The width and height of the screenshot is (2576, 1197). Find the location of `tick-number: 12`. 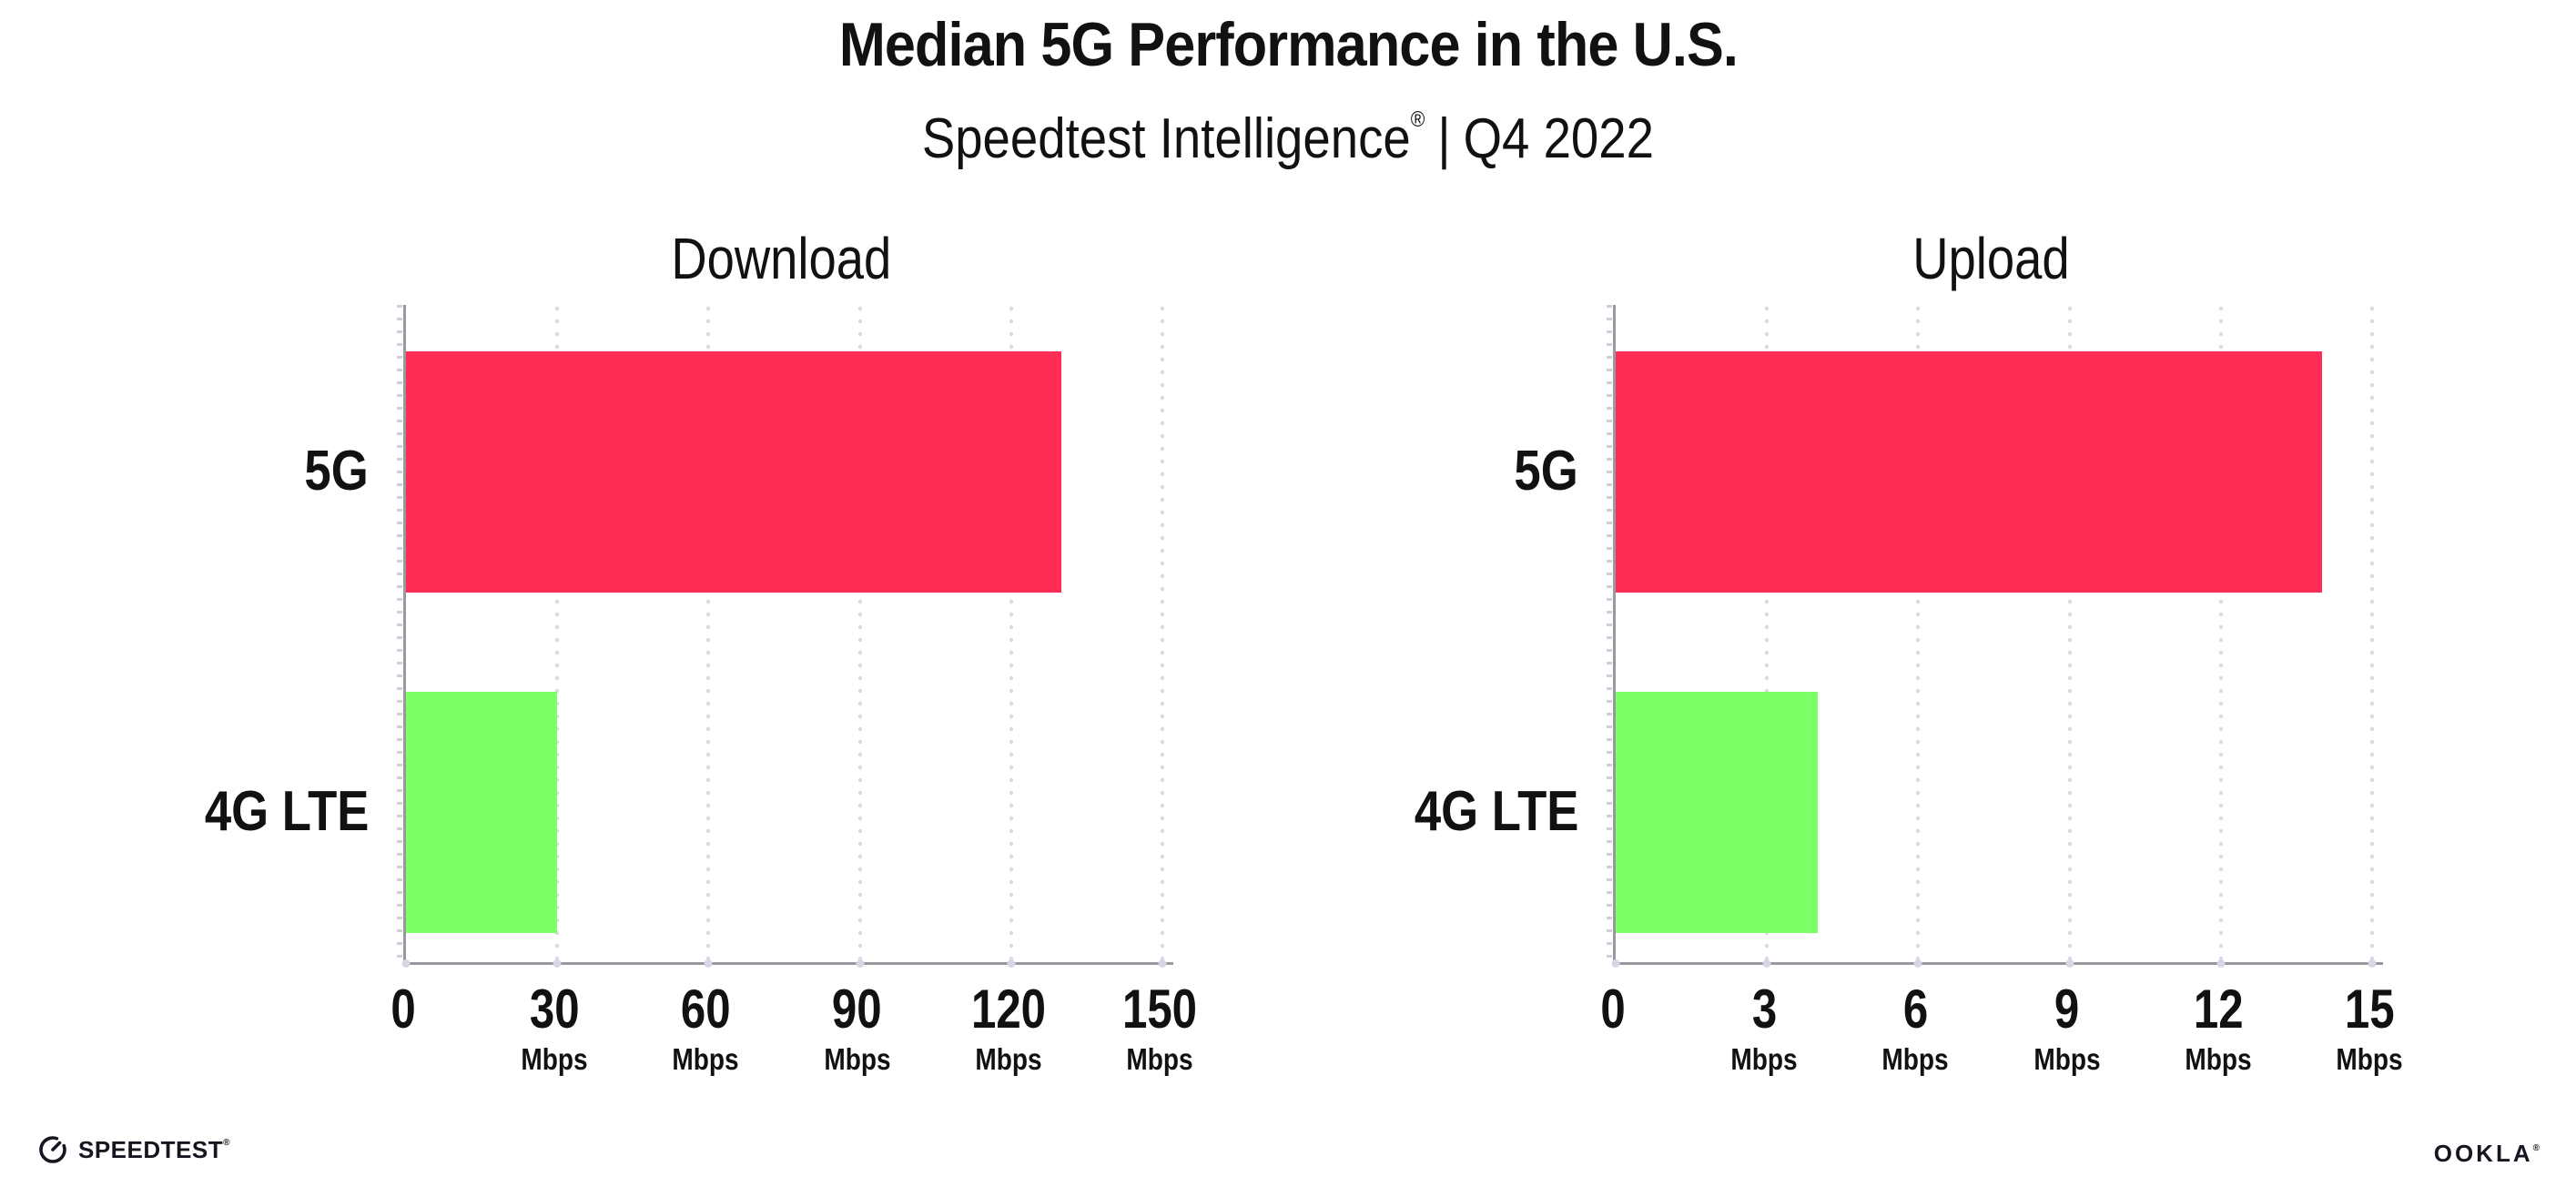

tick-number: 12 is located at coordinates (2218, 1010).